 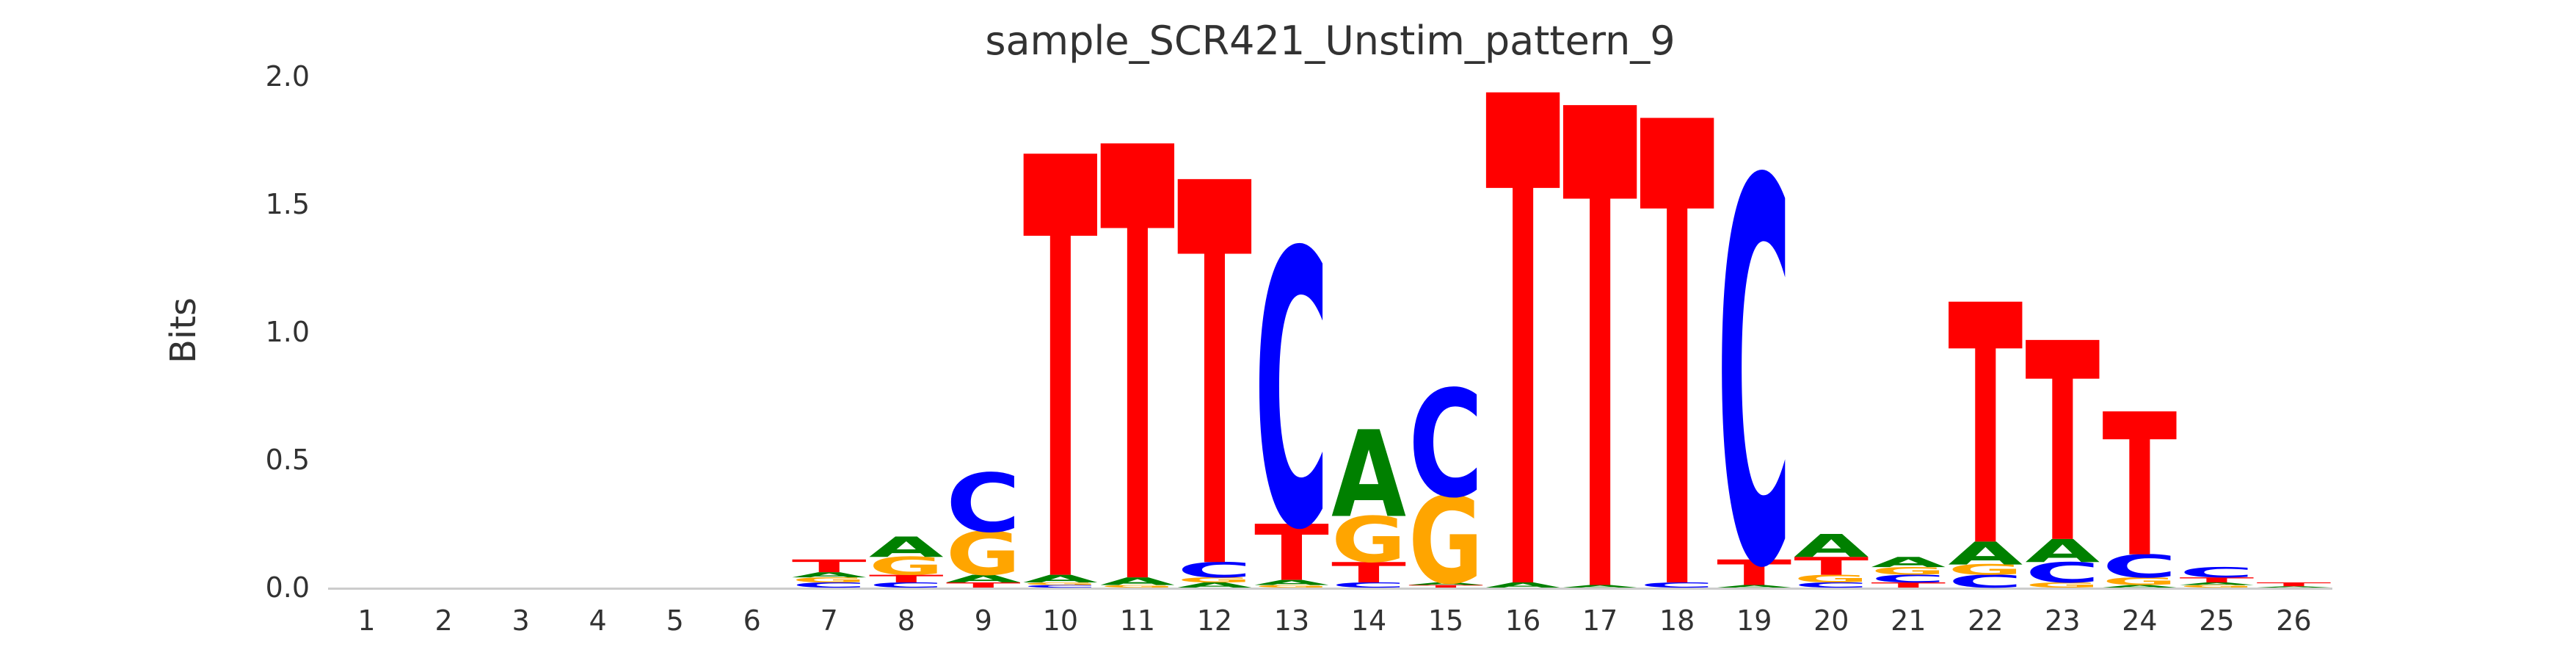 What do you see at coordinates (2216, 620) in the screenshot?
I see `x-tick-label: 25` at bounding box center [2216, 620].